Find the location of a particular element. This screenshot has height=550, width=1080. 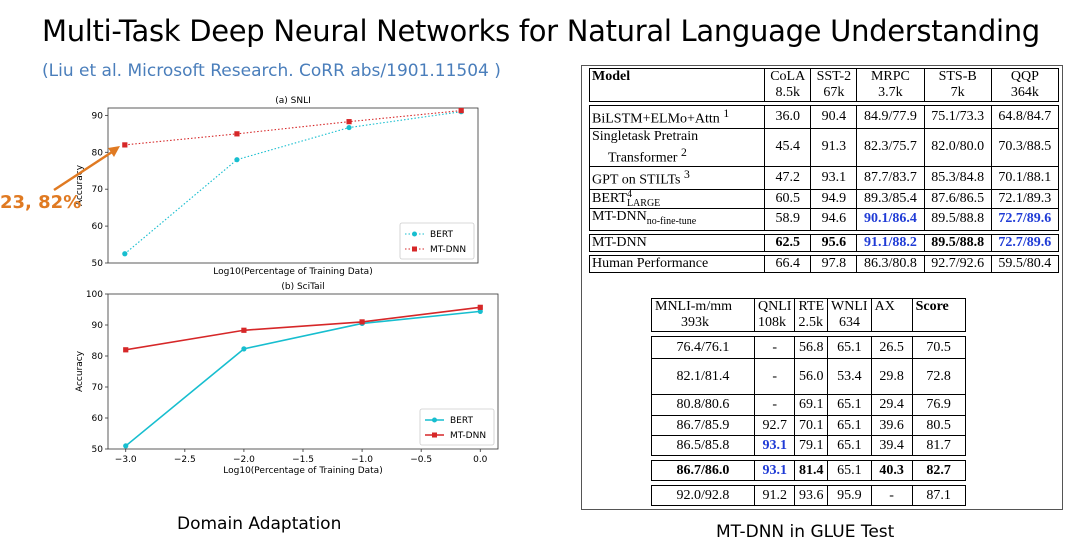

cell: 80.8/80.6 is located at coordinates (703, 405).